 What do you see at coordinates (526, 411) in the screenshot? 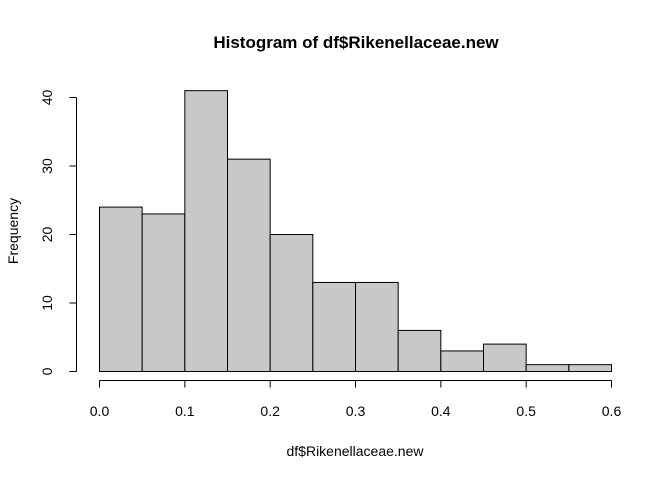
I see `x-tick-label: 0.5` at bounding box center [526, 411].